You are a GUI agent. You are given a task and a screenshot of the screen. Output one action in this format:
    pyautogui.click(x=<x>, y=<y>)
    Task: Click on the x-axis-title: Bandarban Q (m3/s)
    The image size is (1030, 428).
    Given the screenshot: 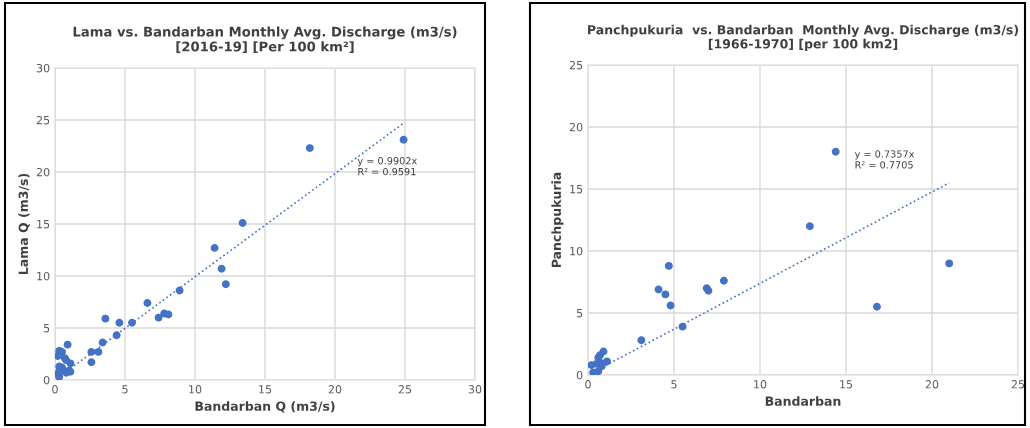 What is the action you would take?
    pyautogui.click(x=265, y=407)
    